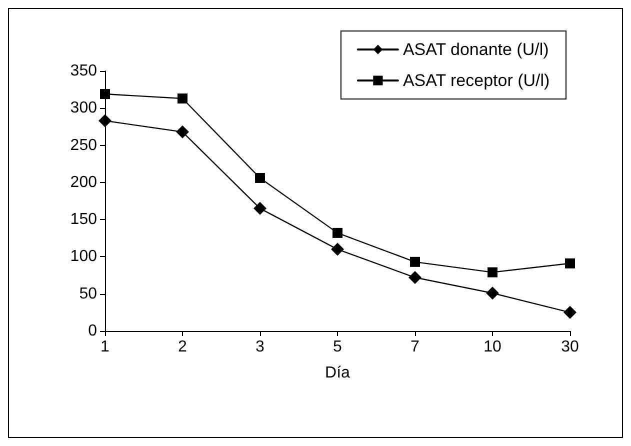 Image resolution: width=631 pixels, height=446 pixels. Describe the element at coordinates (476, 80) in the screenshot. I see `legend-label: ASAT receptor (U/l)` at that location.